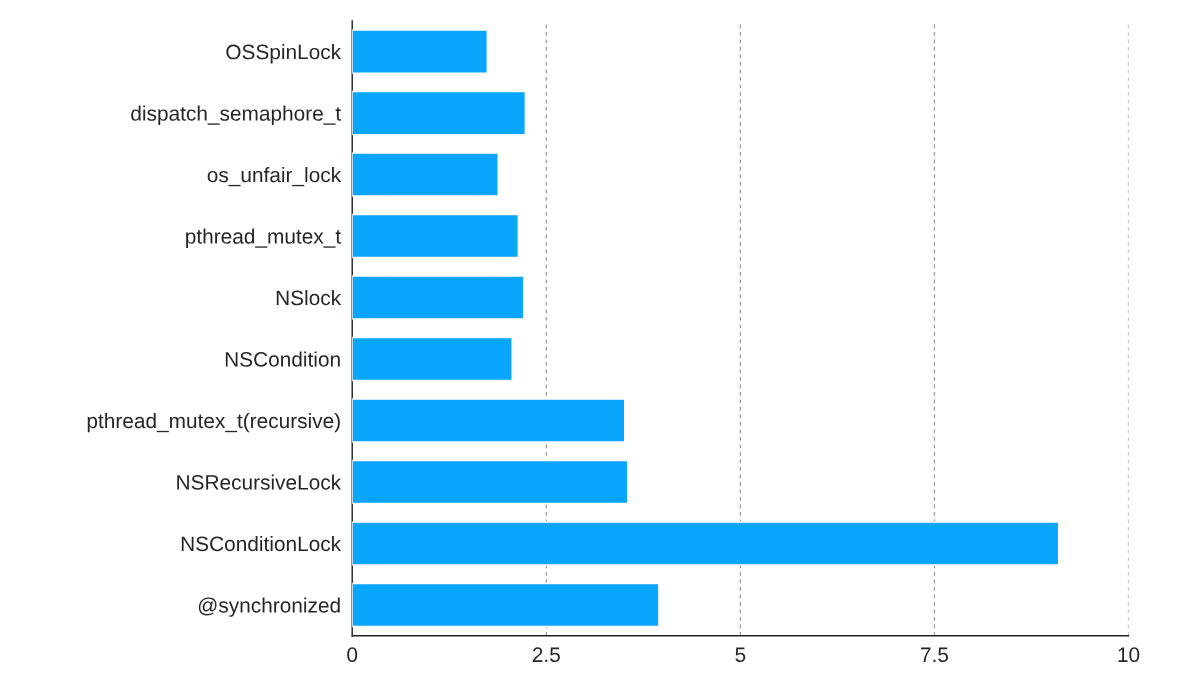 The width and height of the screenshot is (1198, 694). Describe the element at coordinates (213, 422) in the screenshot. I see `y-tick-label: pthread_mutex_t(recursive)` at that location.